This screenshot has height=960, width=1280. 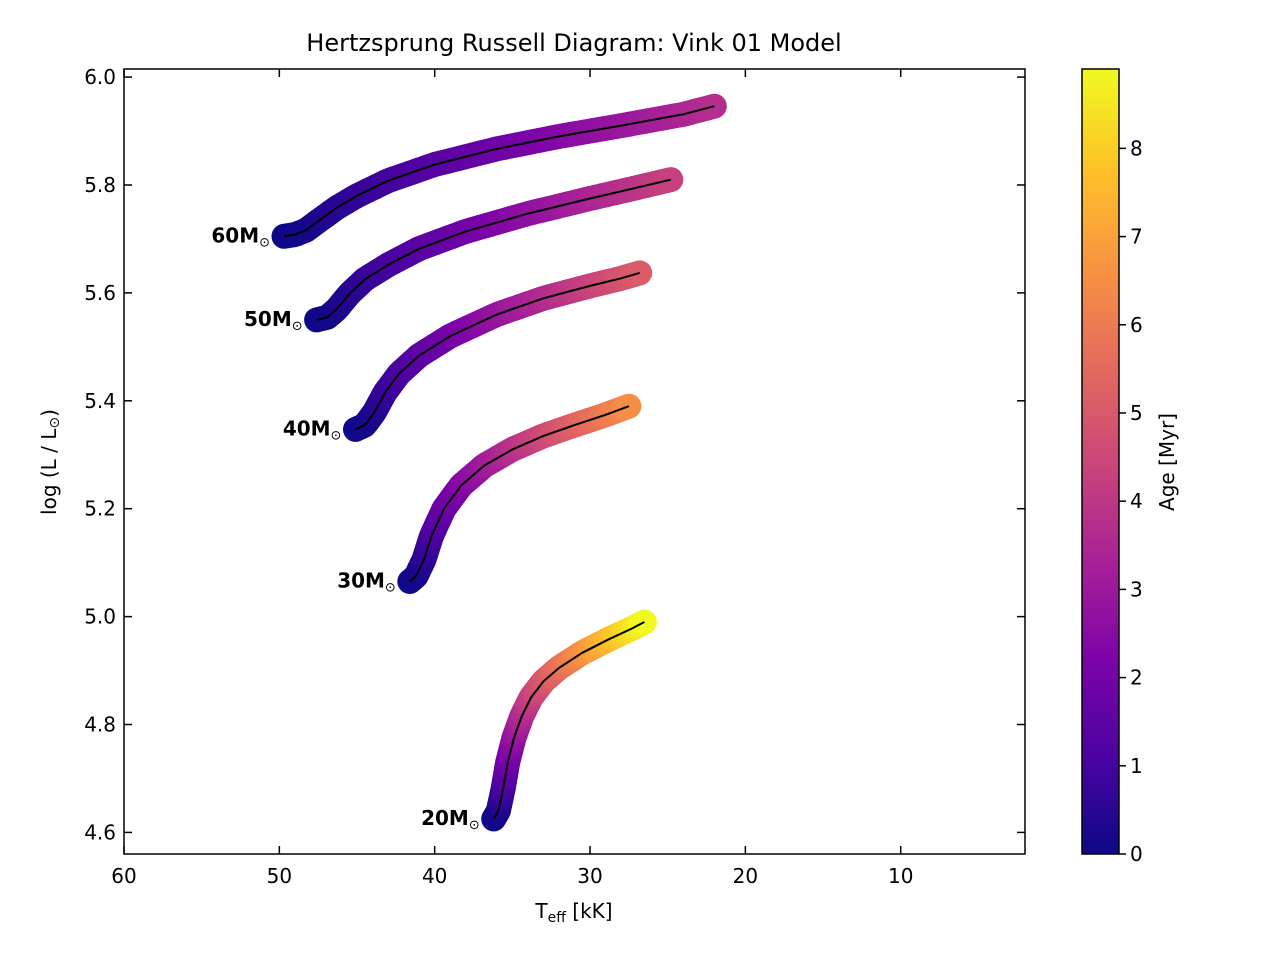 I want to click on track-50M, so click(x=494, y=250).